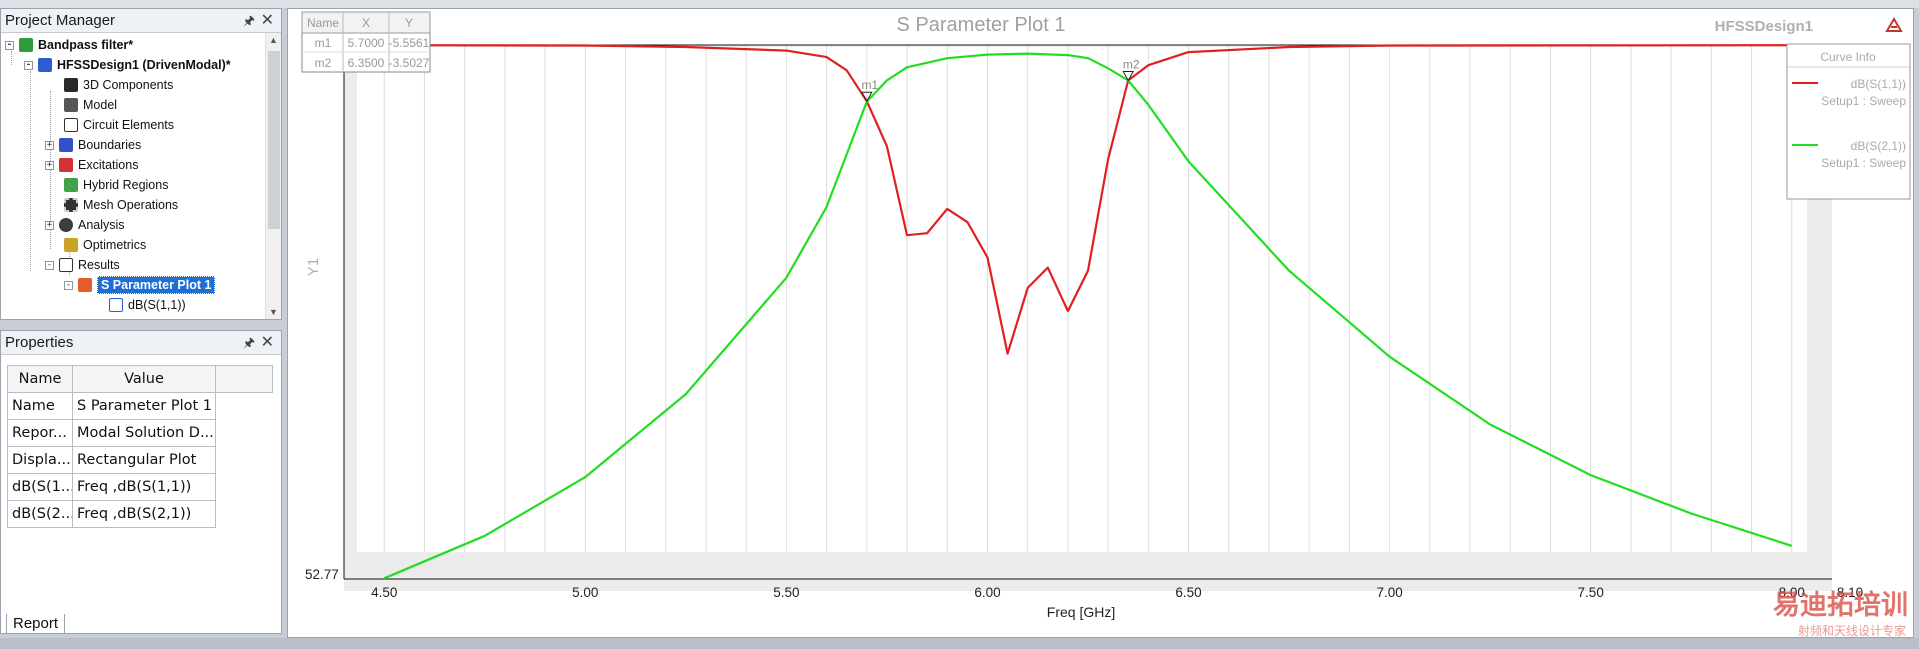 The height and width of the screenshot is (649, 1919). What do you see at coordinates (1852, 630) in the screenshot?
I see `watermark-subtitle: 射频和天线设计专家` at bounding box center [1852, 630].